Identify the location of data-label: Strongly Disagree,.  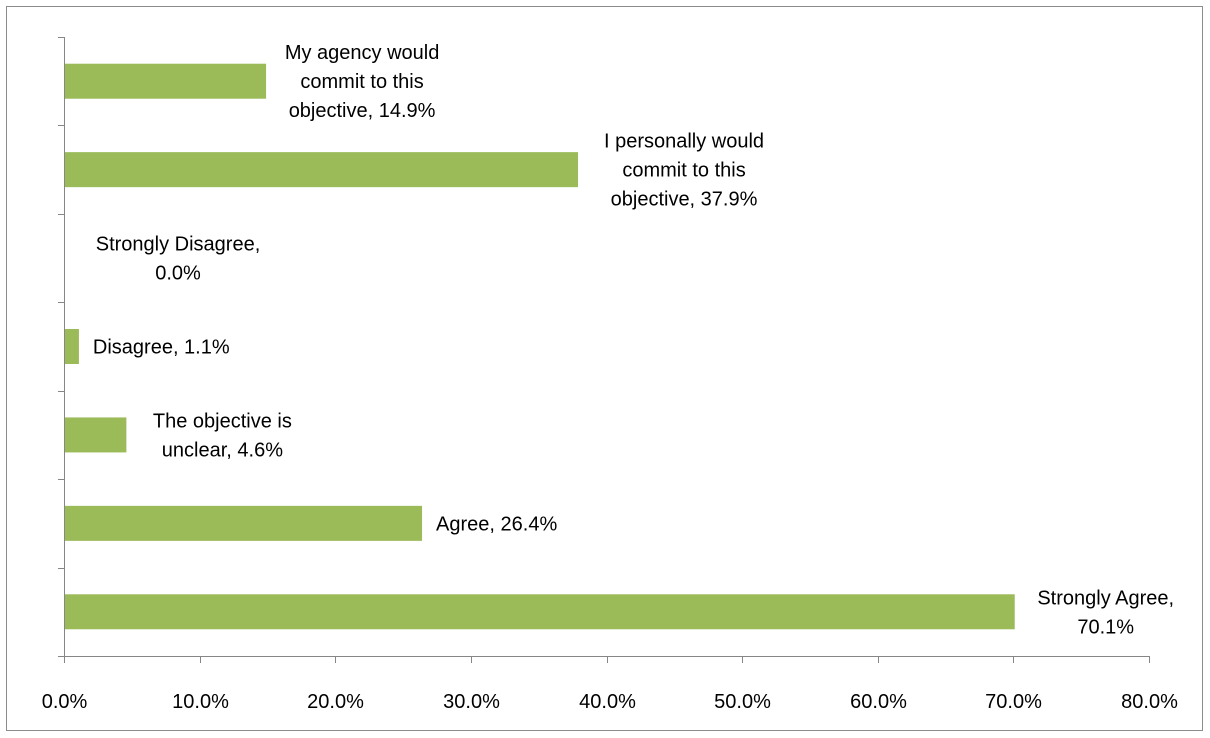
(178, 245).